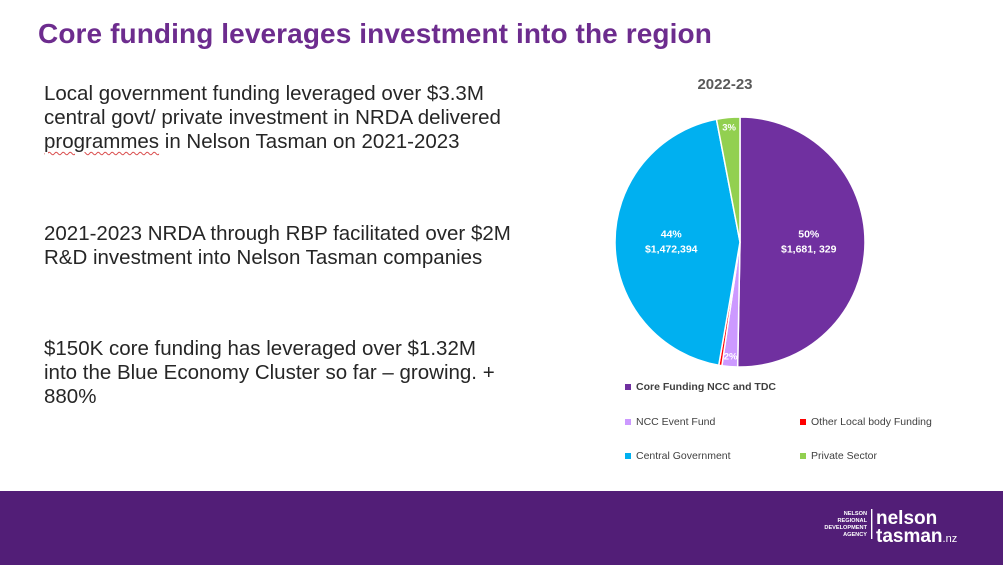  Describe the element at coordinates (731, 357) in the screenshot. I see `data-label-percent: 2%` at that location.